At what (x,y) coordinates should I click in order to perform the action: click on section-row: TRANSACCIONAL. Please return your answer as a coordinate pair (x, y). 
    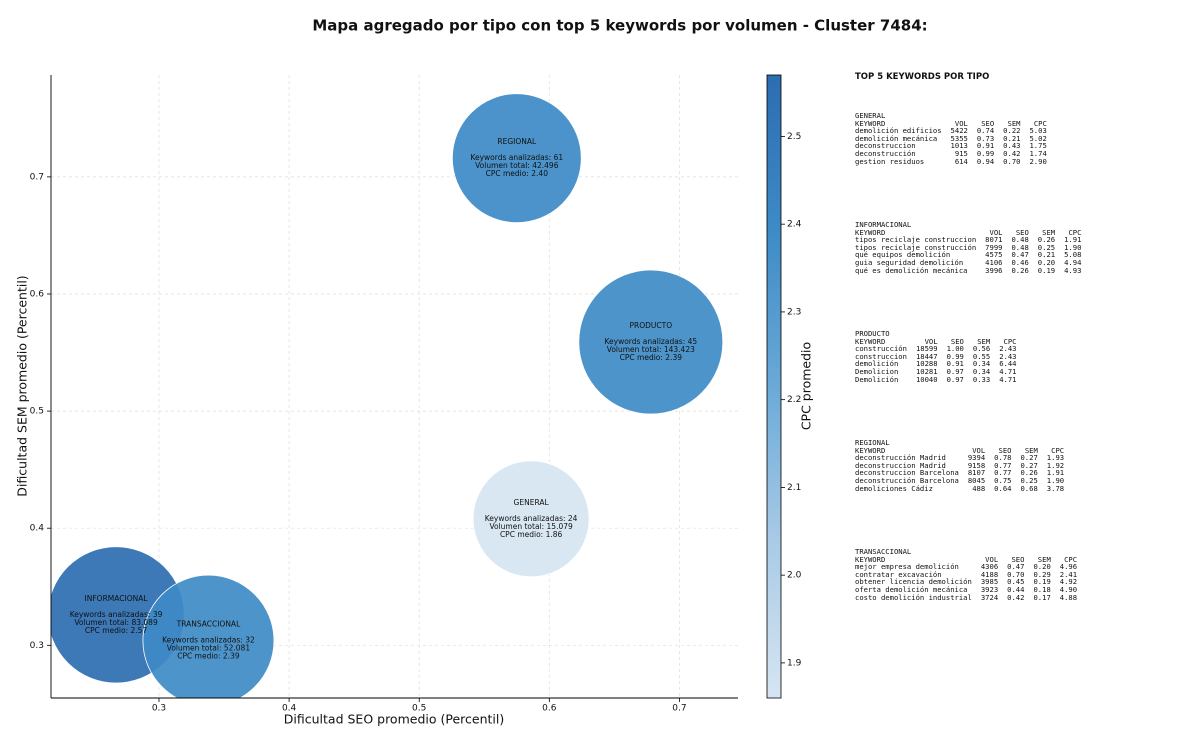
    Looking at the image, I should click on (966, 552).